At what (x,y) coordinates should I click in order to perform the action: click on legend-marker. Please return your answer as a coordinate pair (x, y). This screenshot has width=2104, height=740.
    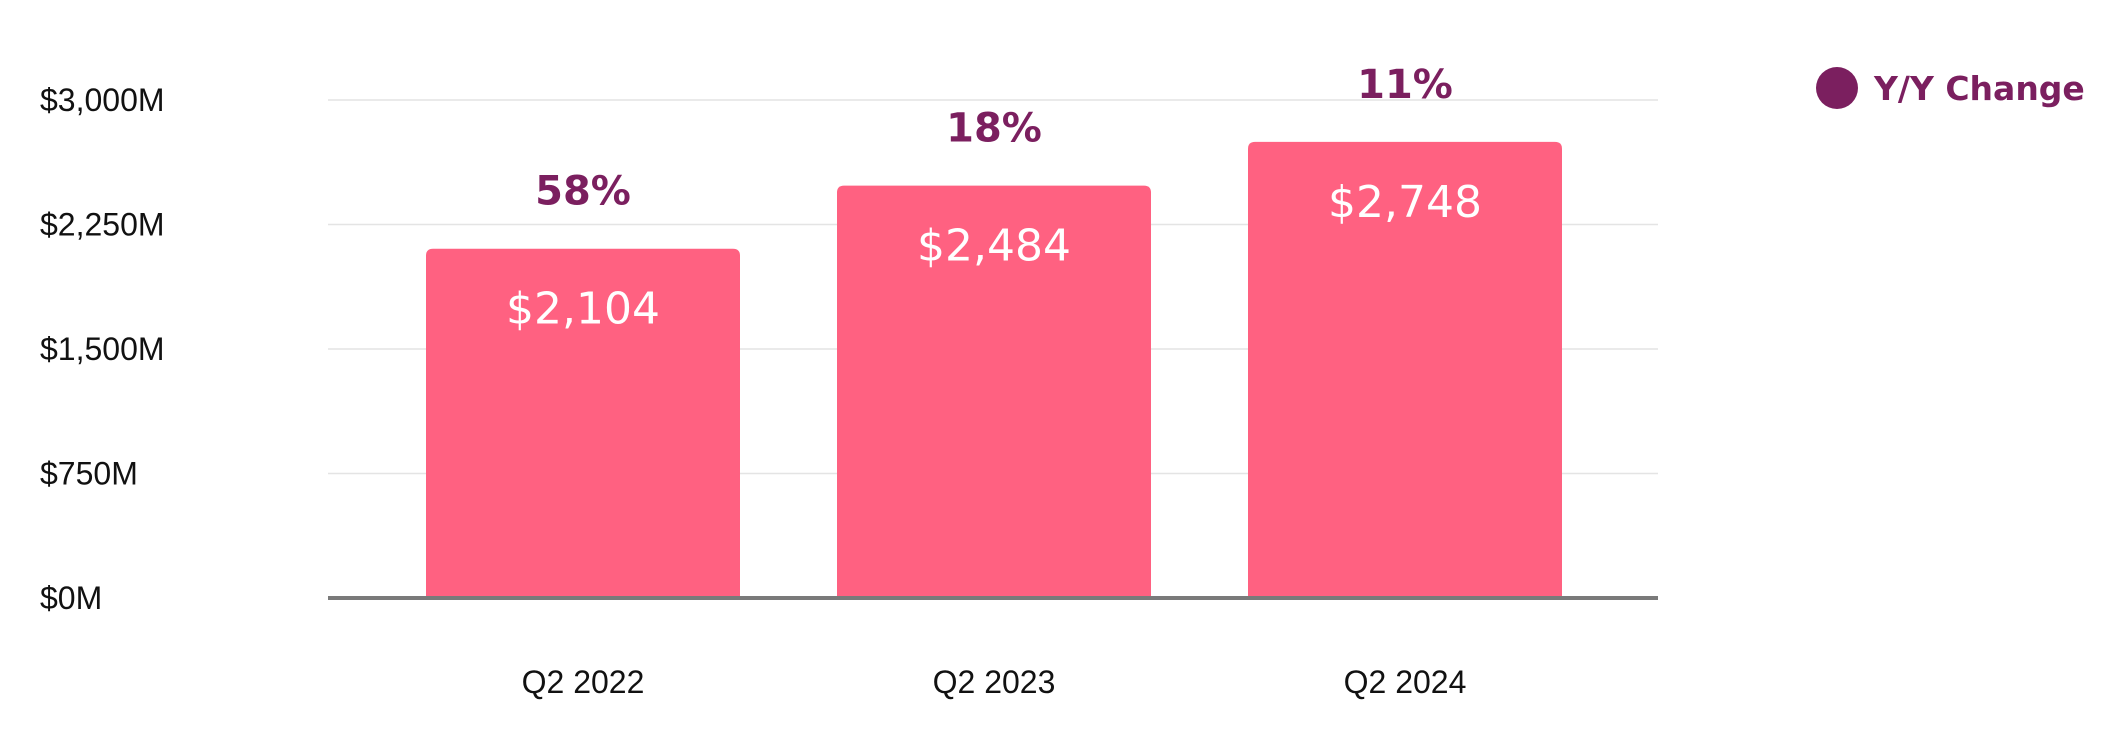
    Looking at the image, I should click on (1837, 88).